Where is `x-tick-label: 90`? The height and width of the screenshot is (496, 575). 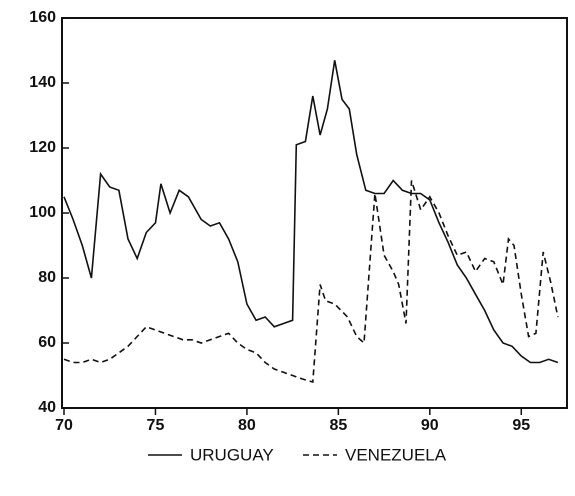 x-tick-label: 90 is located at coordinates (430, 425).